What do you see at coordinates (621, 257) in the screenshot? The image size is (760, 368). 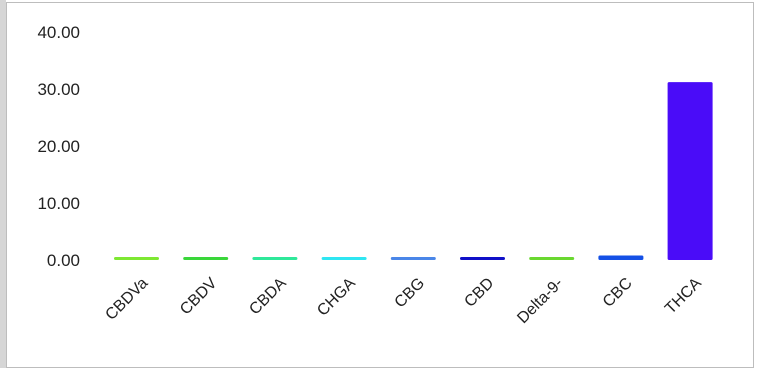 I see `bar-cbc` at bounding box center [621, 257].